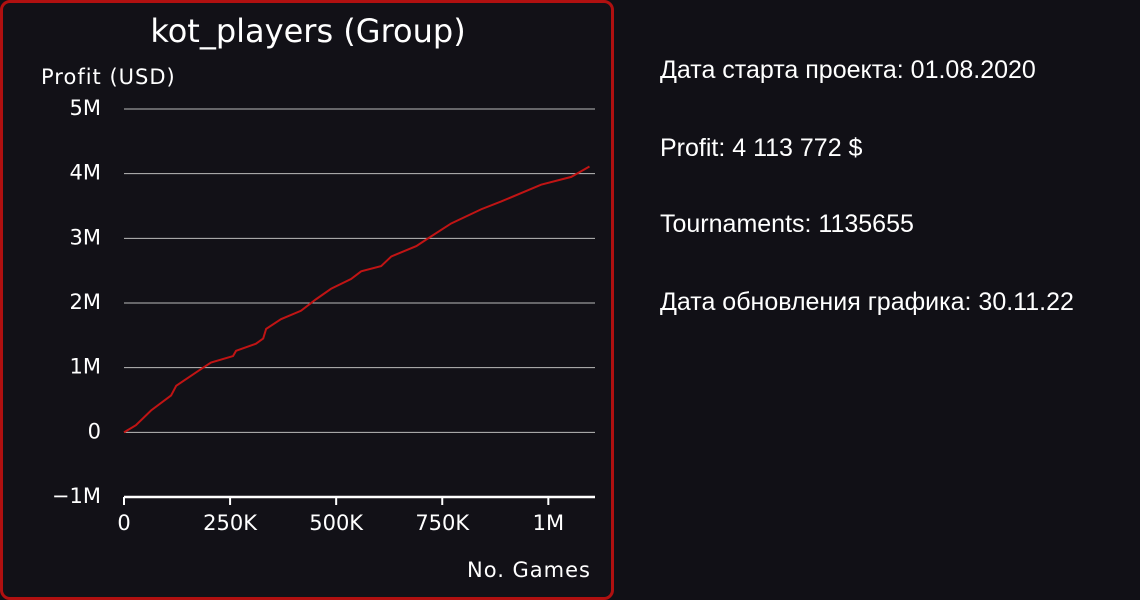 The height and width of the screenshot is (600, 1140). I want to click on x-tick-label: 250K, so click(230, 523).